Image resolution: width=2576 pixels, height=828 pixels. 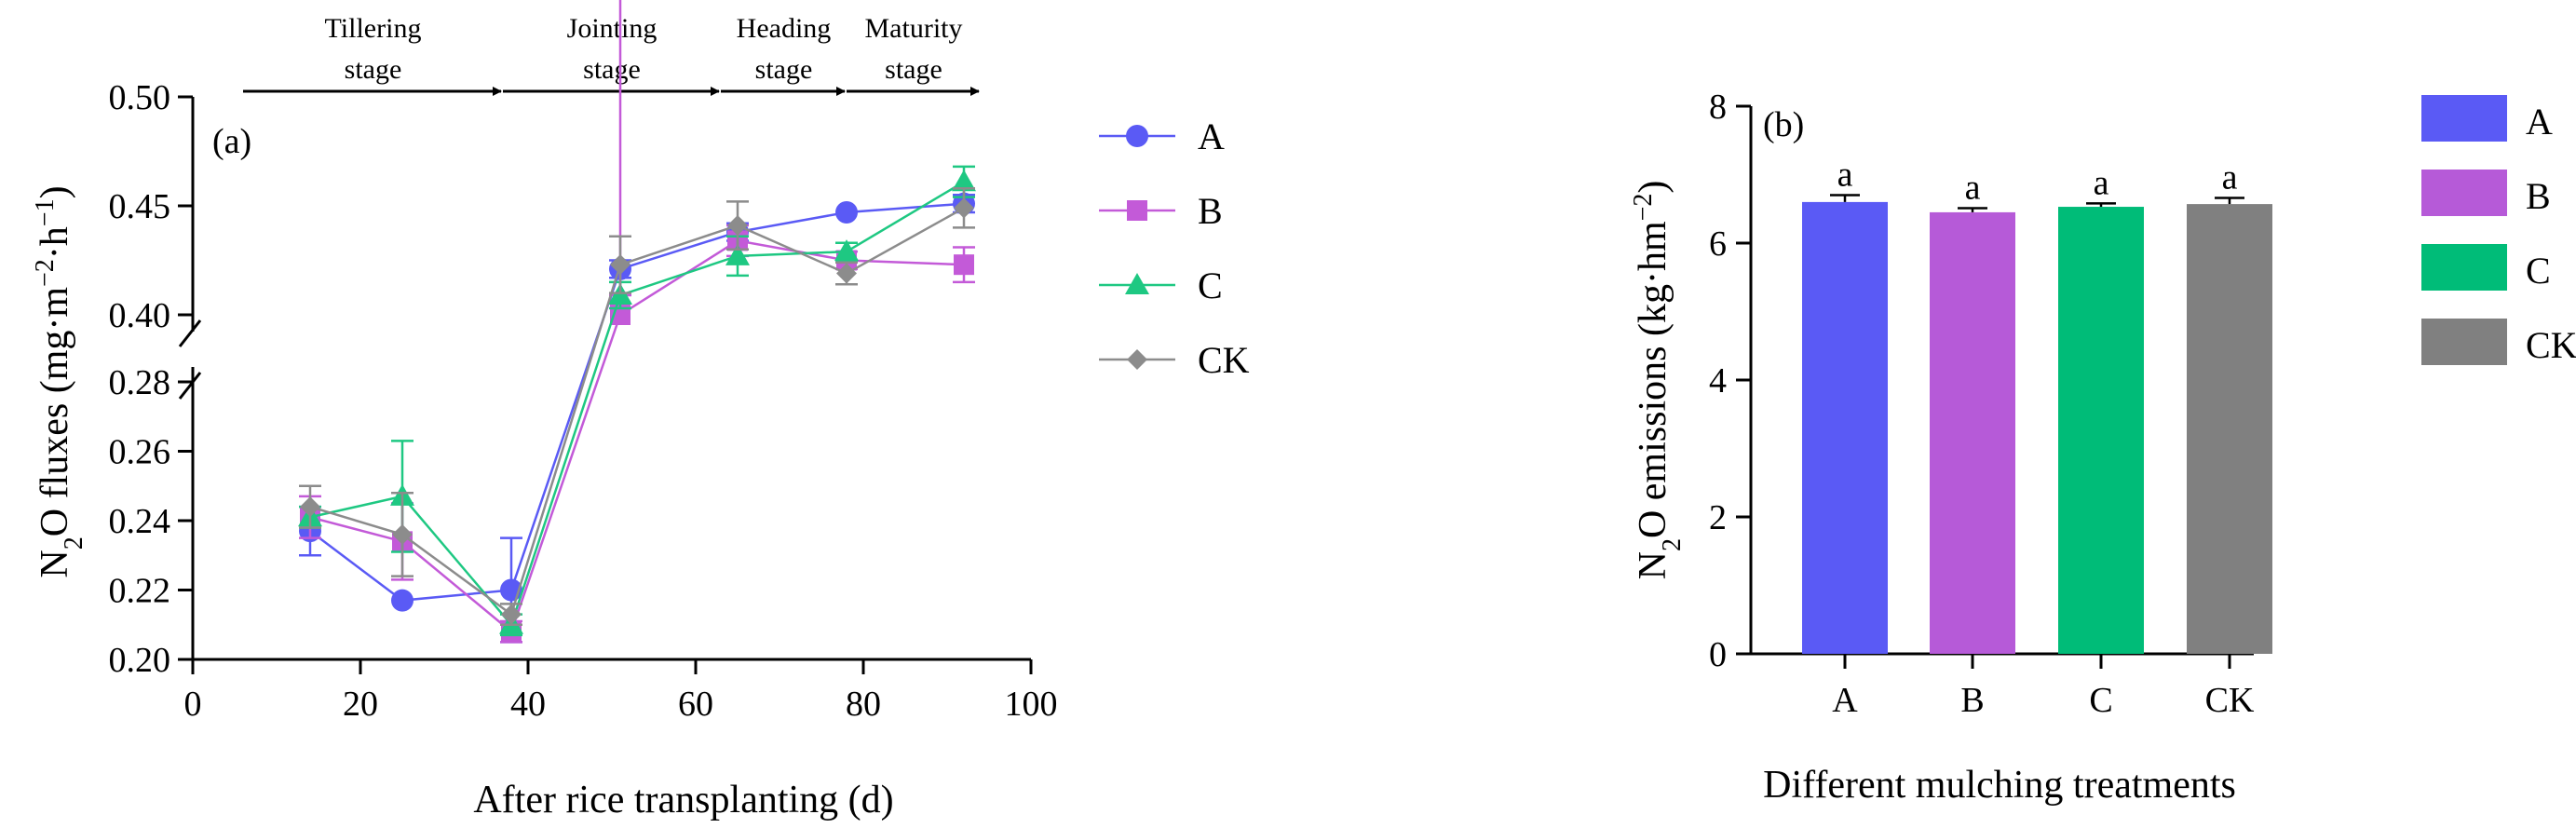 I want to click on x-tick-label: CK, so click(x=2230, y=700).